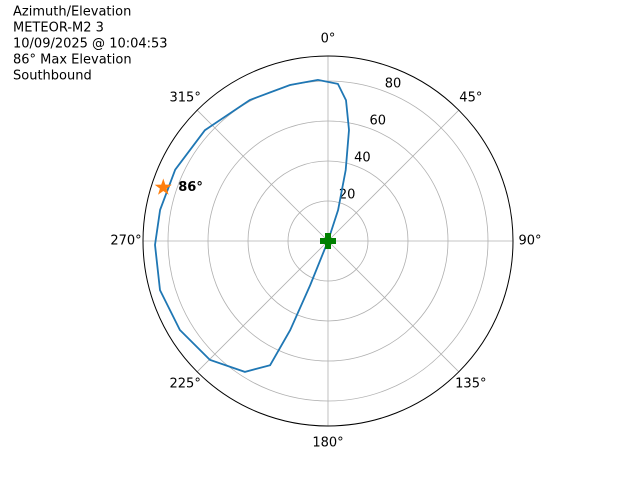 The height and width of the screenshot is (480, 640). I want to click on theta-tick-label: 90°, so click(529, 241).